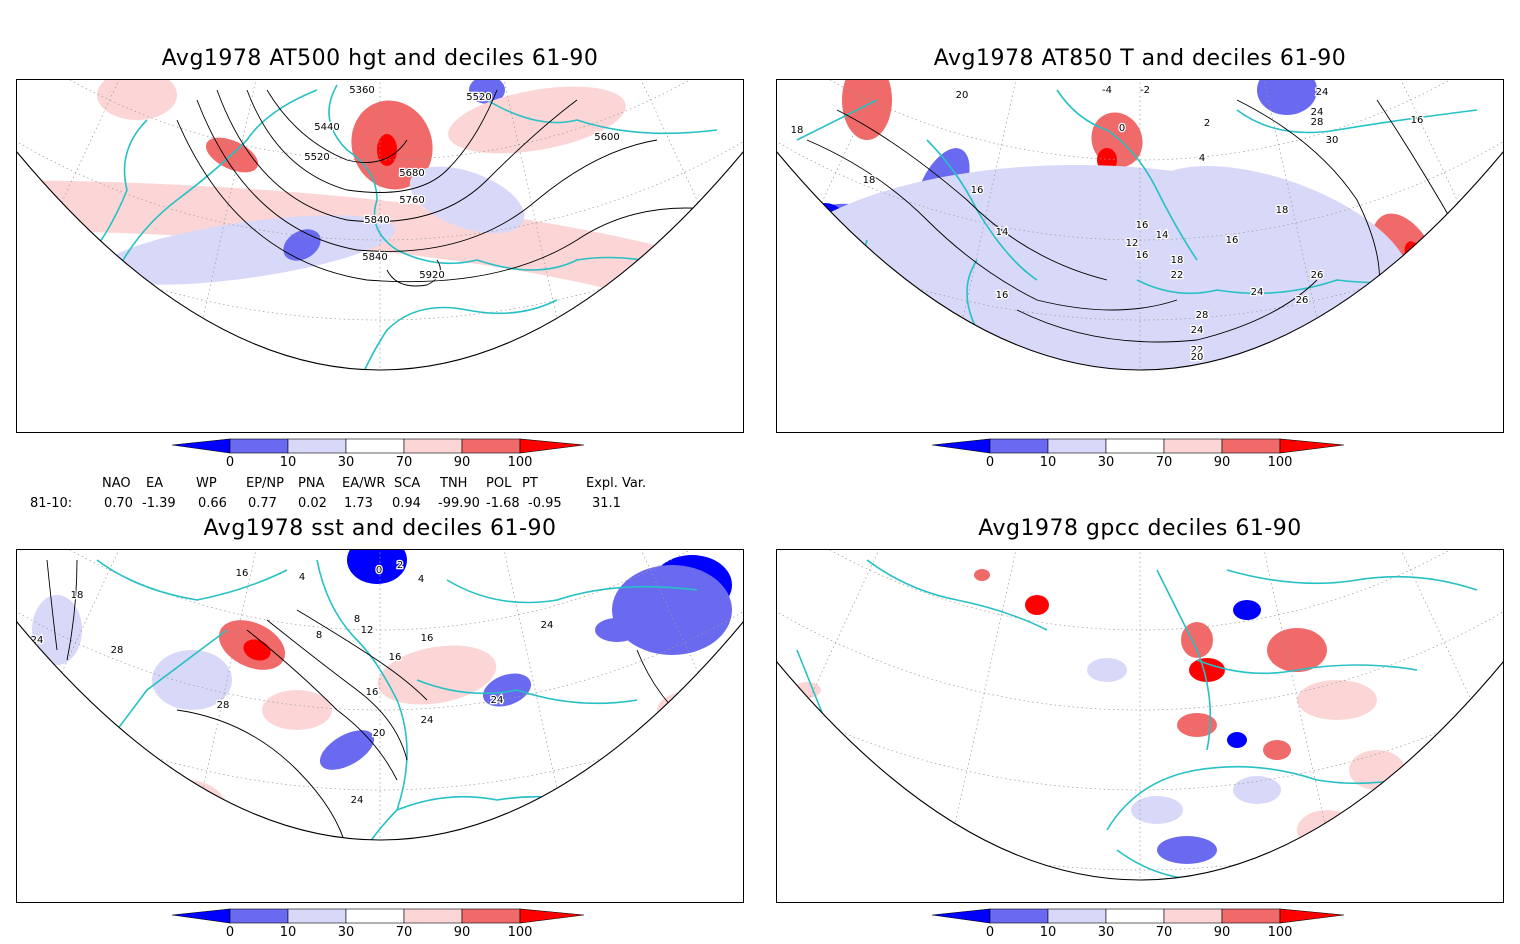  Describe the element at coordinates (1141, 456) in the screenshot. I see `colorbar-t850: 0 10 30 70 90 100` at that location.